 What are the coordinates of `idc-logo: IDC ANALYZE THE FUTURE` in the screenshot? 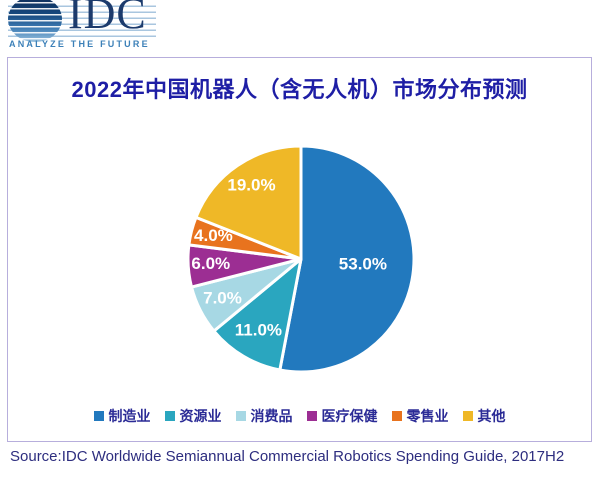 It's located at (88, 26).